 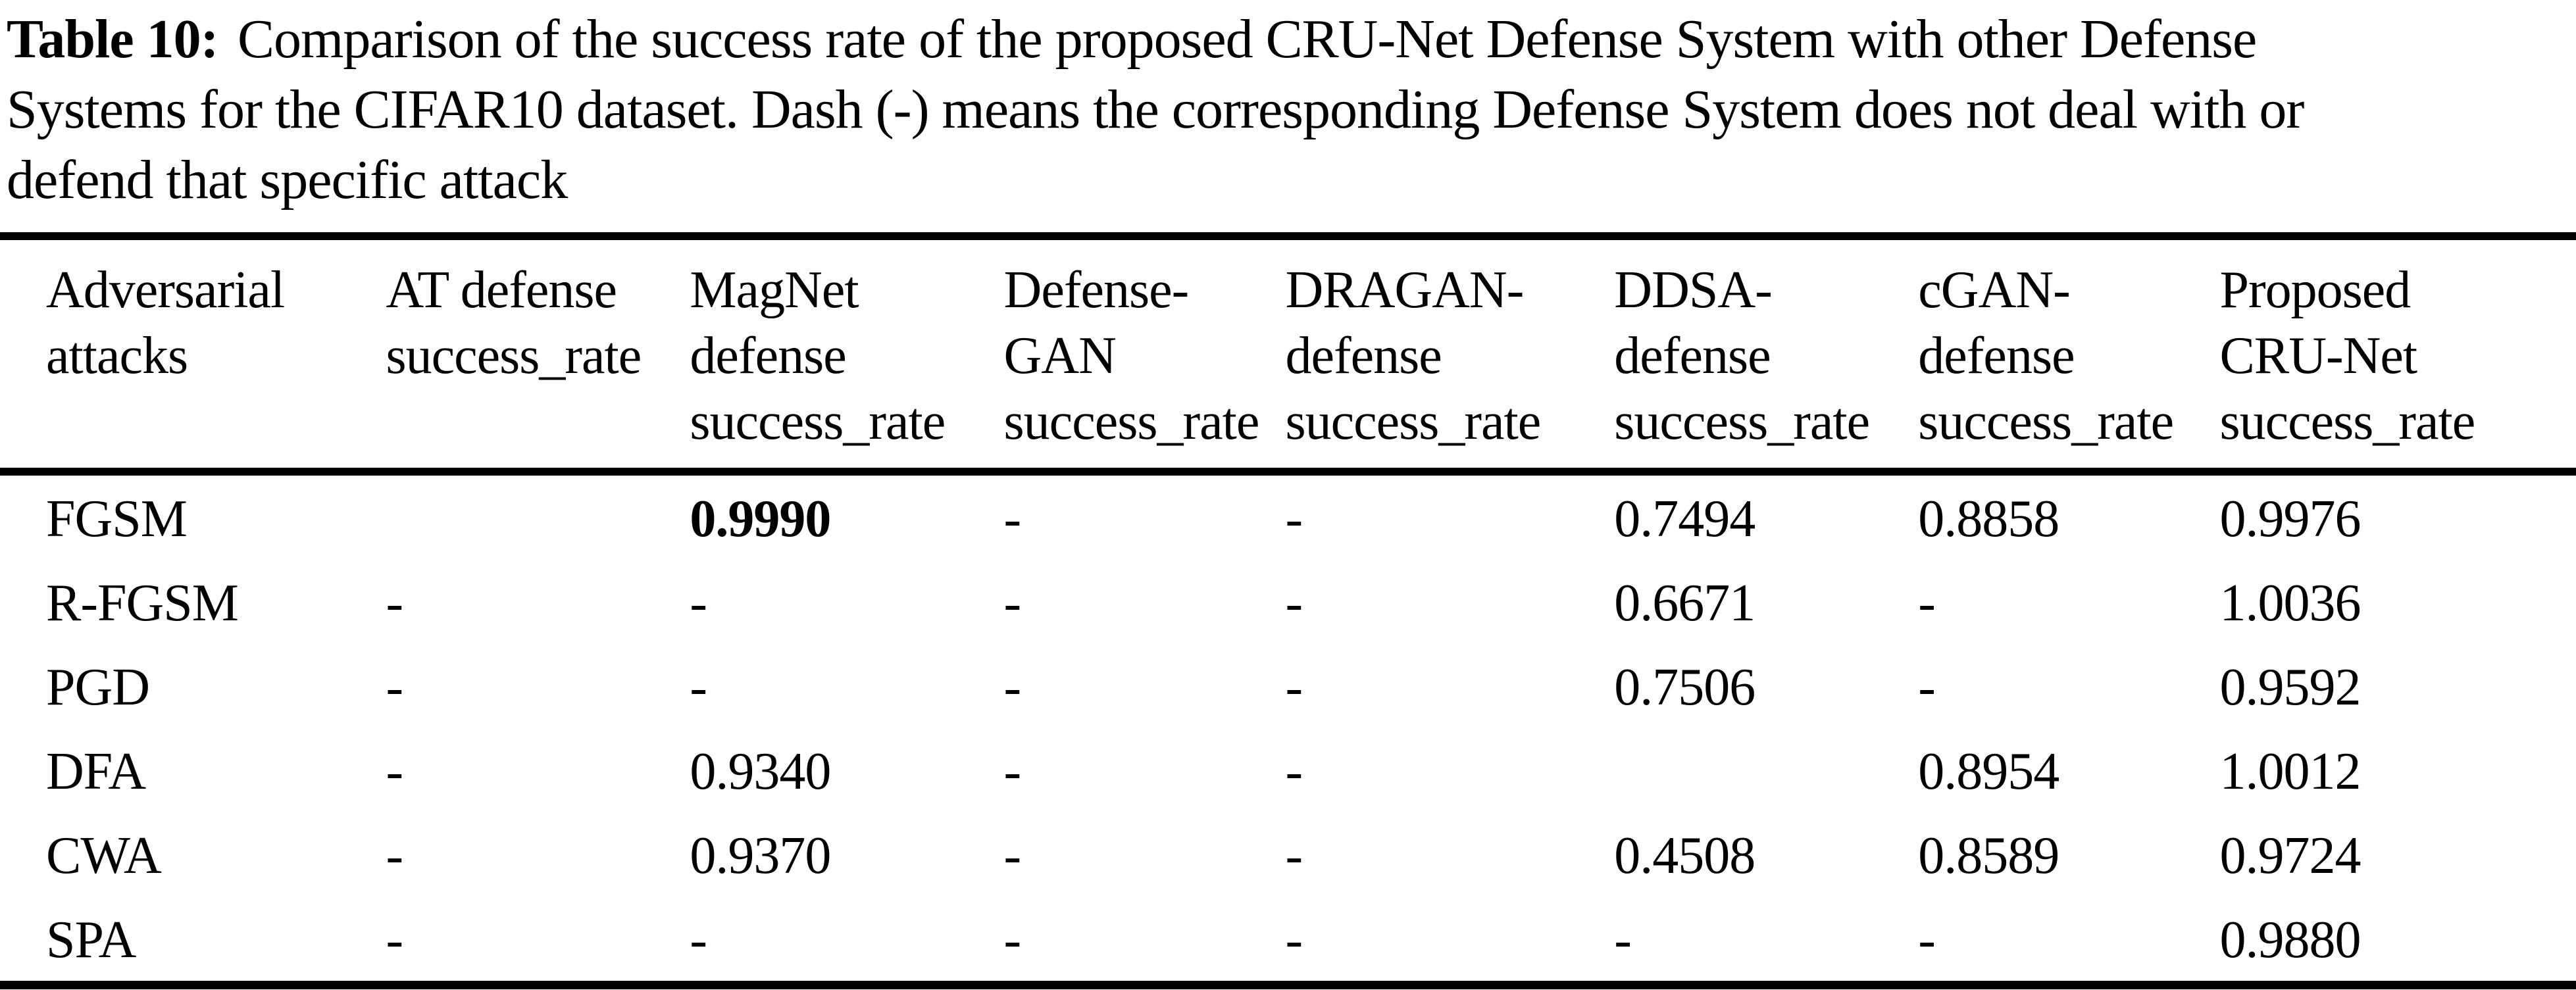 I want to click on value-cell: 0.8954, so click(x=1988, y=772).